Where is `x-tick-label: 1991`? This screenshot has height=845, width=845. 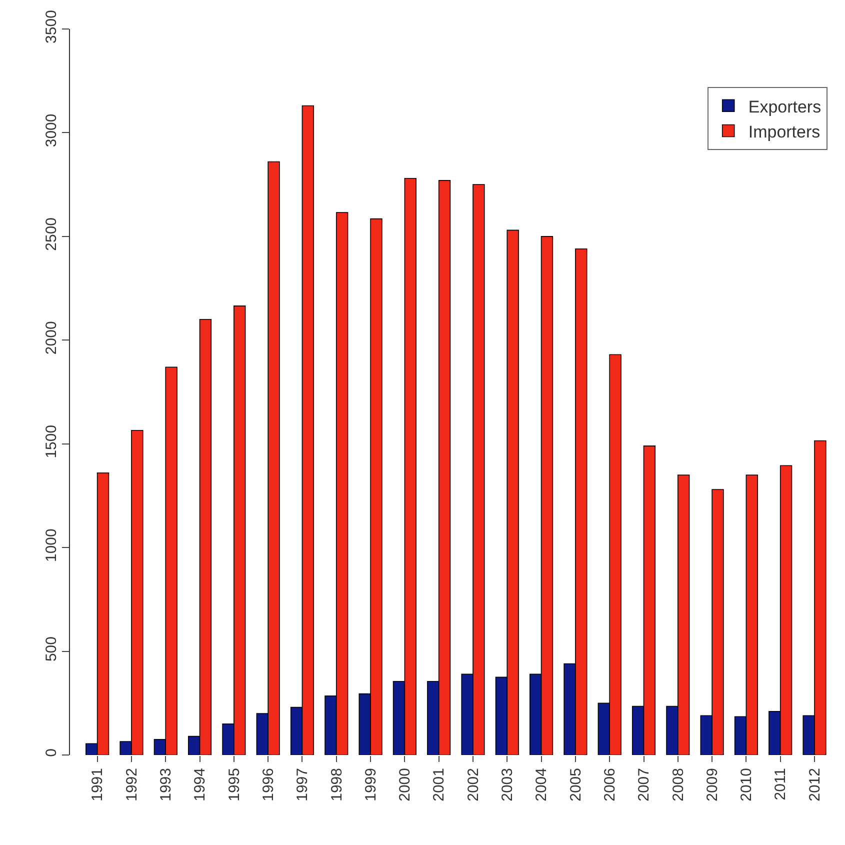
x-tick-label: 1991 is located at coordinates (97, 785).